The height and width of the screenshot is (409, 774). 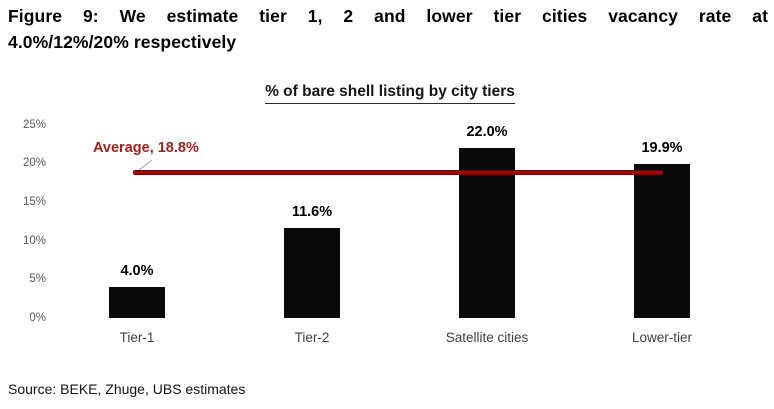 I want to click on x-axis-label: Tier-2, so click(x=312, y=337).